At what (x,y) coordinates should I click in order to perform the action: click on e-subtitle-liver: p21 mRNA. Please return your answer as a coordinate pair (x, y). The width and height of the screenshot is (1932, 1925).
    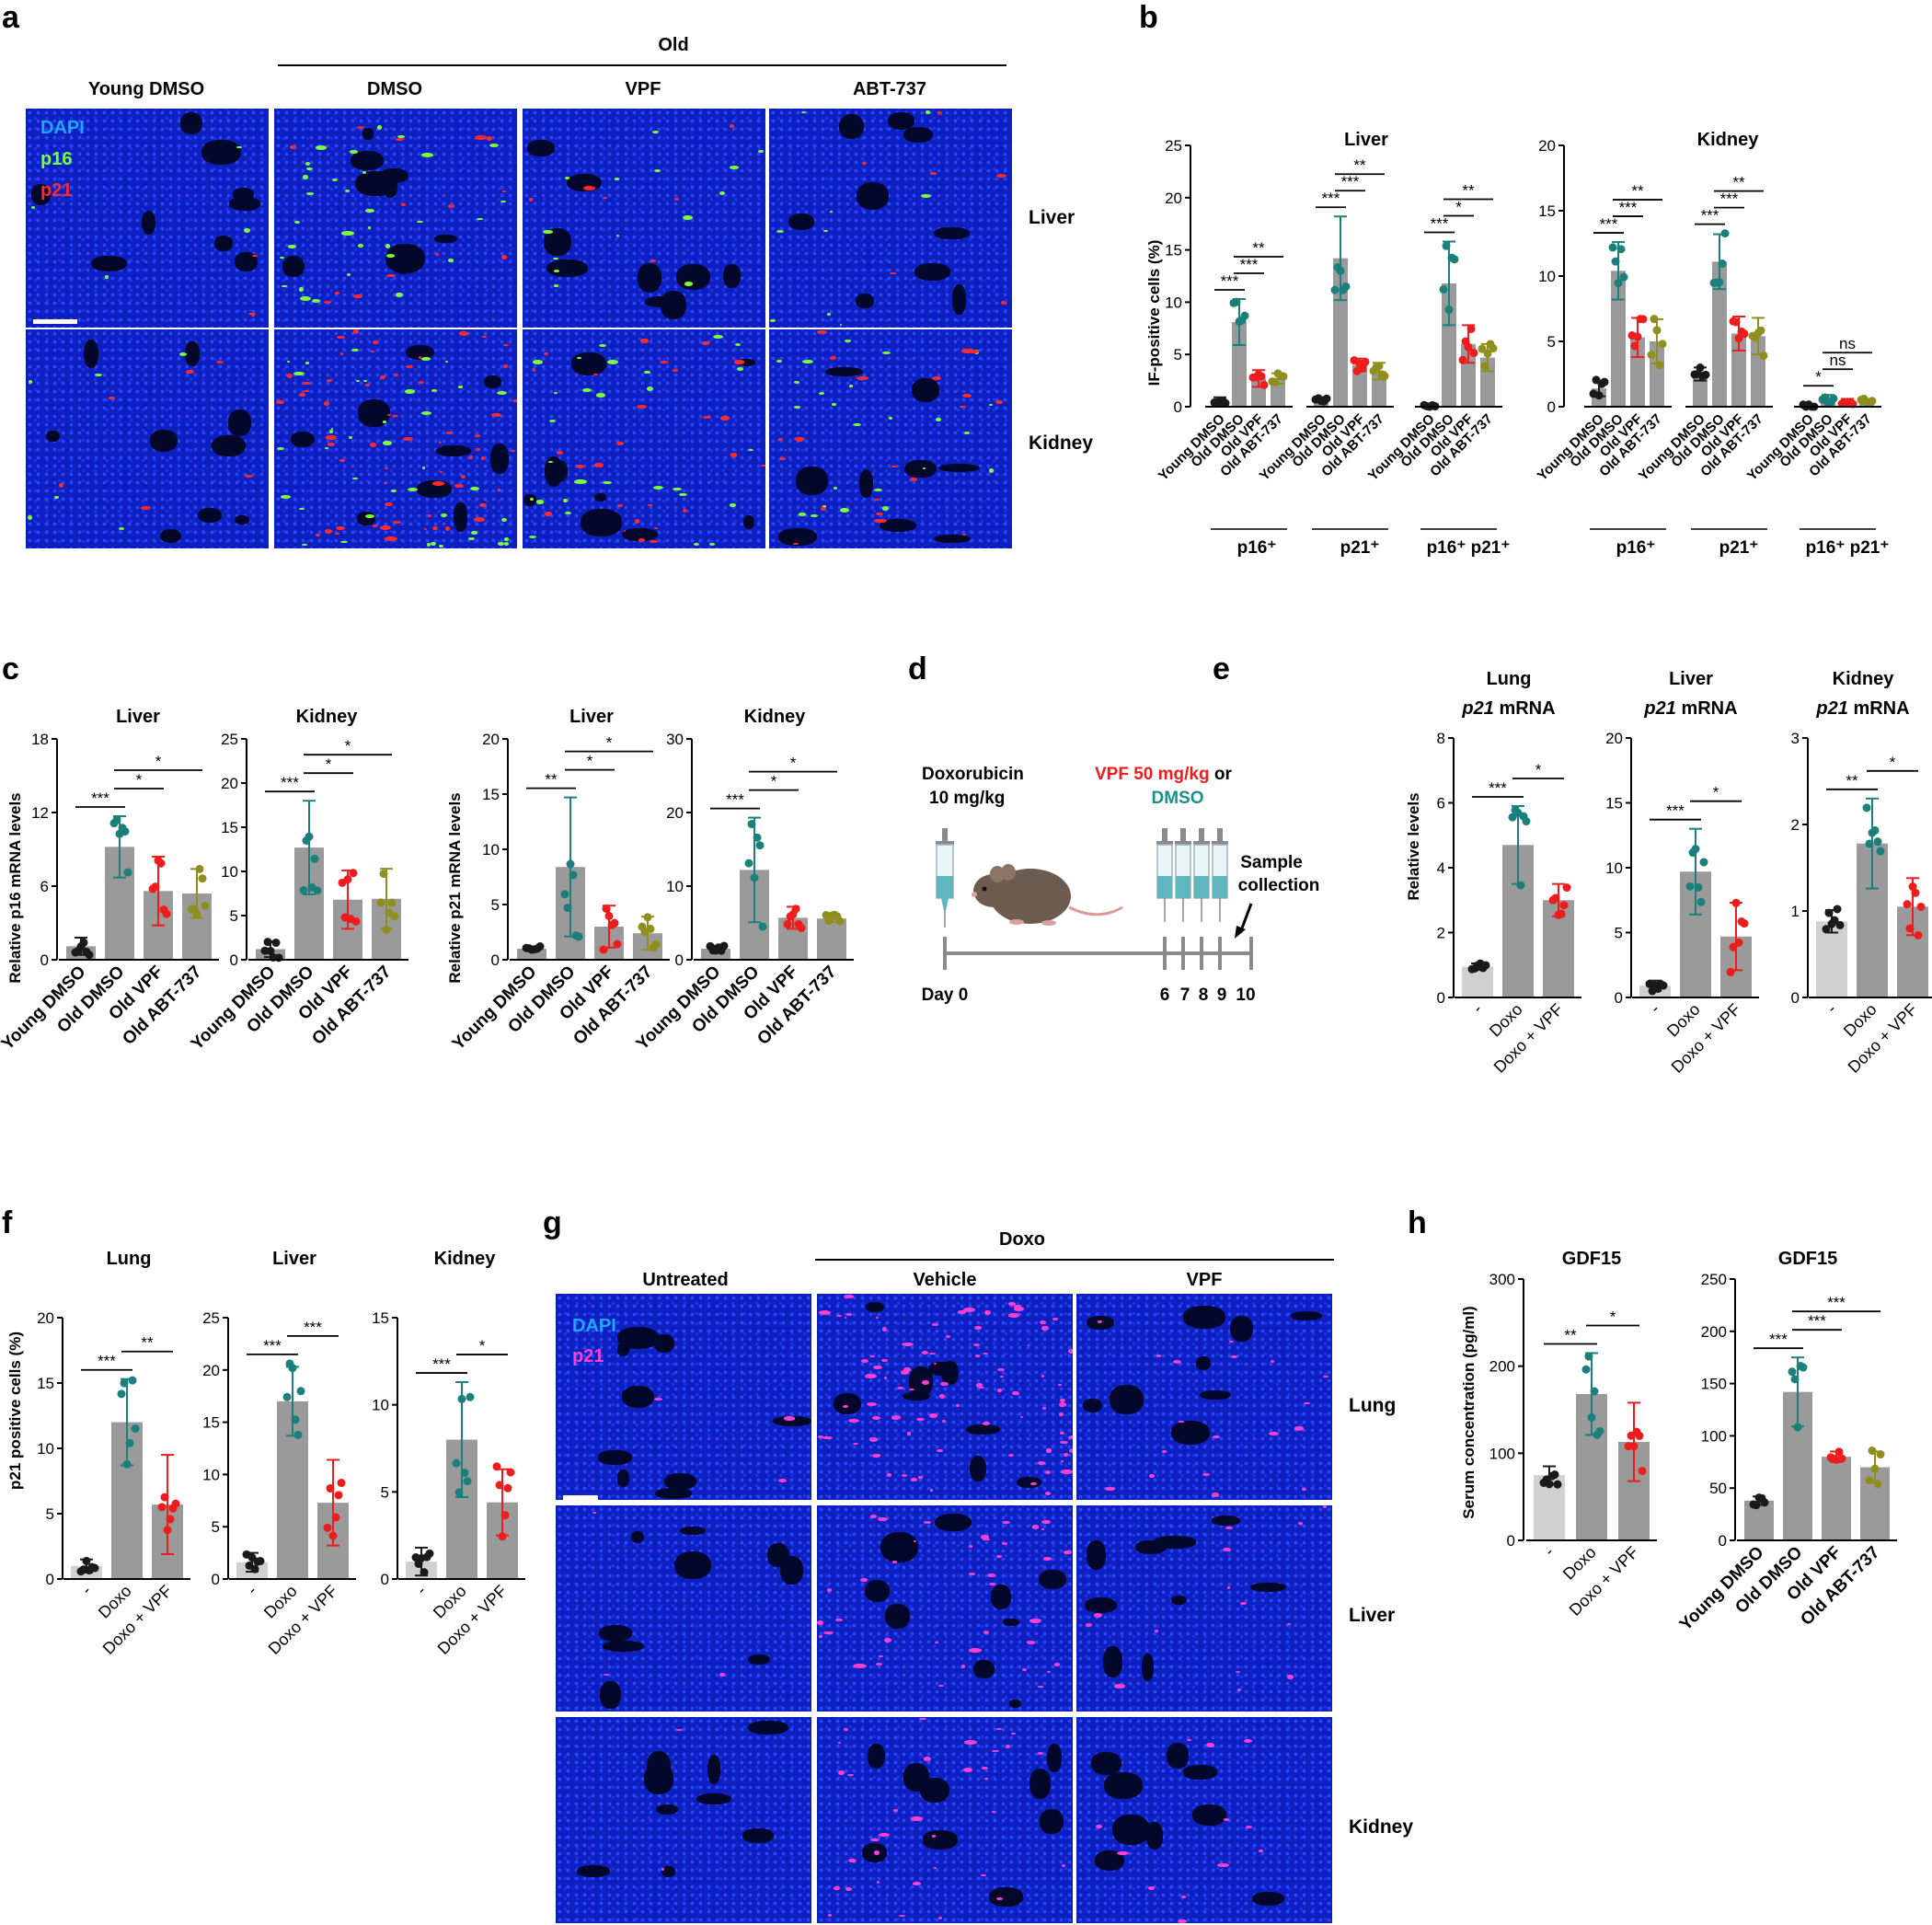
    Looking at the image, I should click on (1690, 708).